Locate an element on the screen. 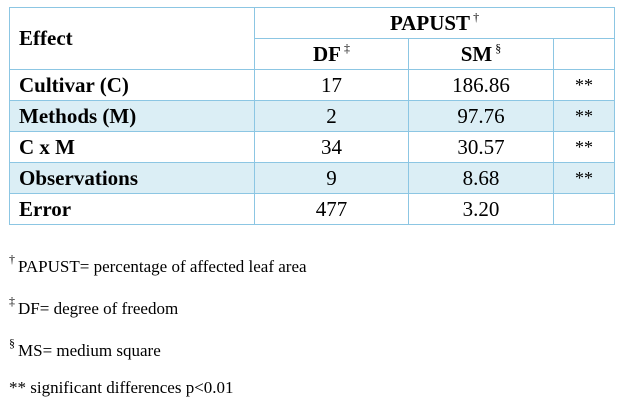 The height and width of the screenshot is (407, 624). footnote-df: ‡ DF= degree of freedom is located at coordinates (94, 306).